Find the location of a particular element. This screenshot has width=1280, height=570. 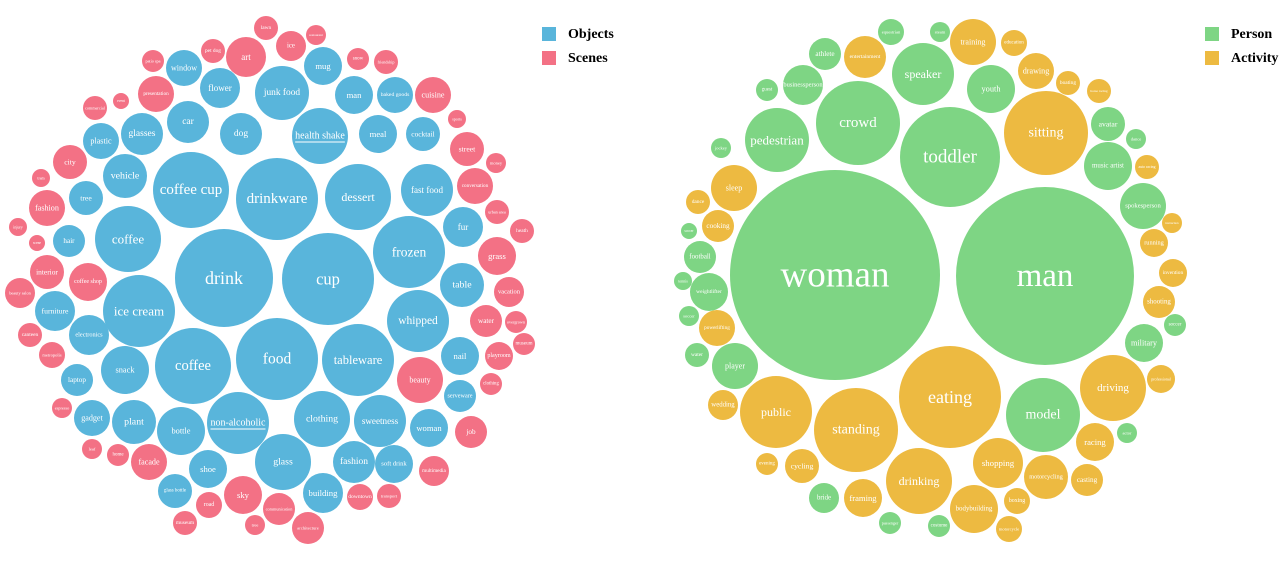

svg-text: furniture is located at coordinates (55, 311).